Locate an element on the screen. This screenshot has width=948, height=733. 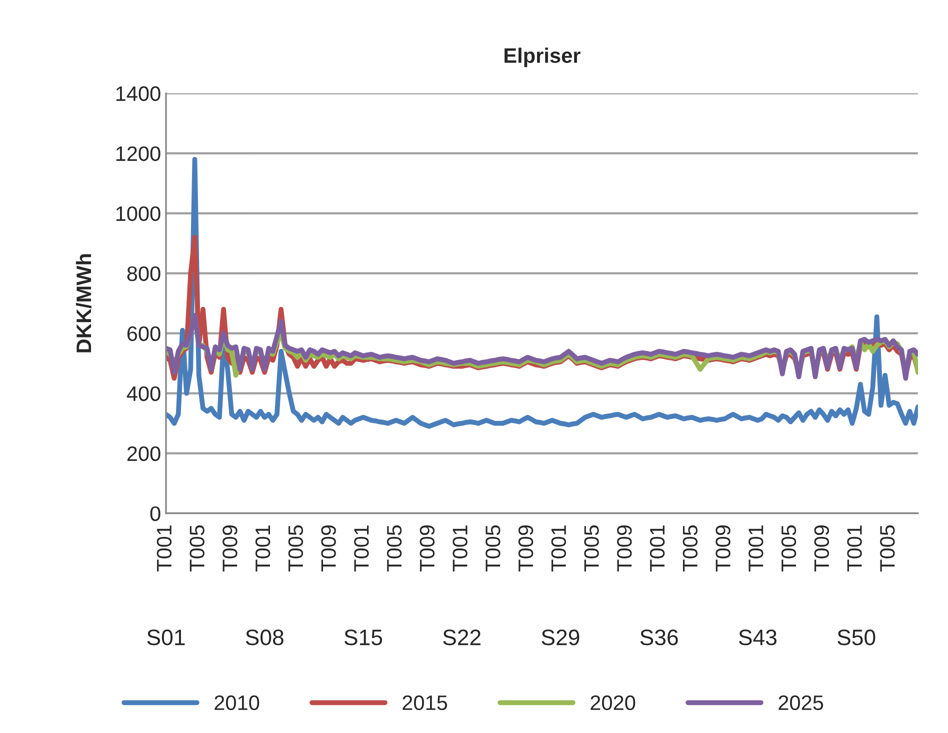
y-tick-label: 200 is located at coordinates (143, 454).